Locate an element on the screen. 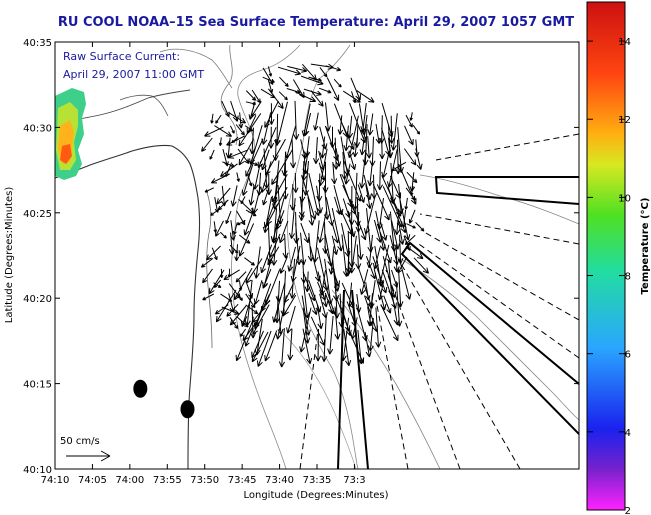 The image size is (651, 515). sst-warm-patch is located at coordinates (66, 154).